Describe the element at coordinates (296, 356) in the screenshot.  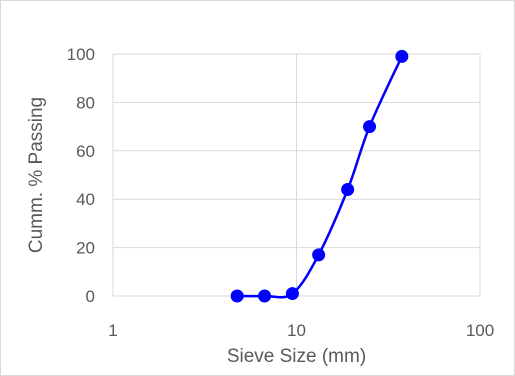
I see `x-axis-title: Sieve Size (mm)` at that location.